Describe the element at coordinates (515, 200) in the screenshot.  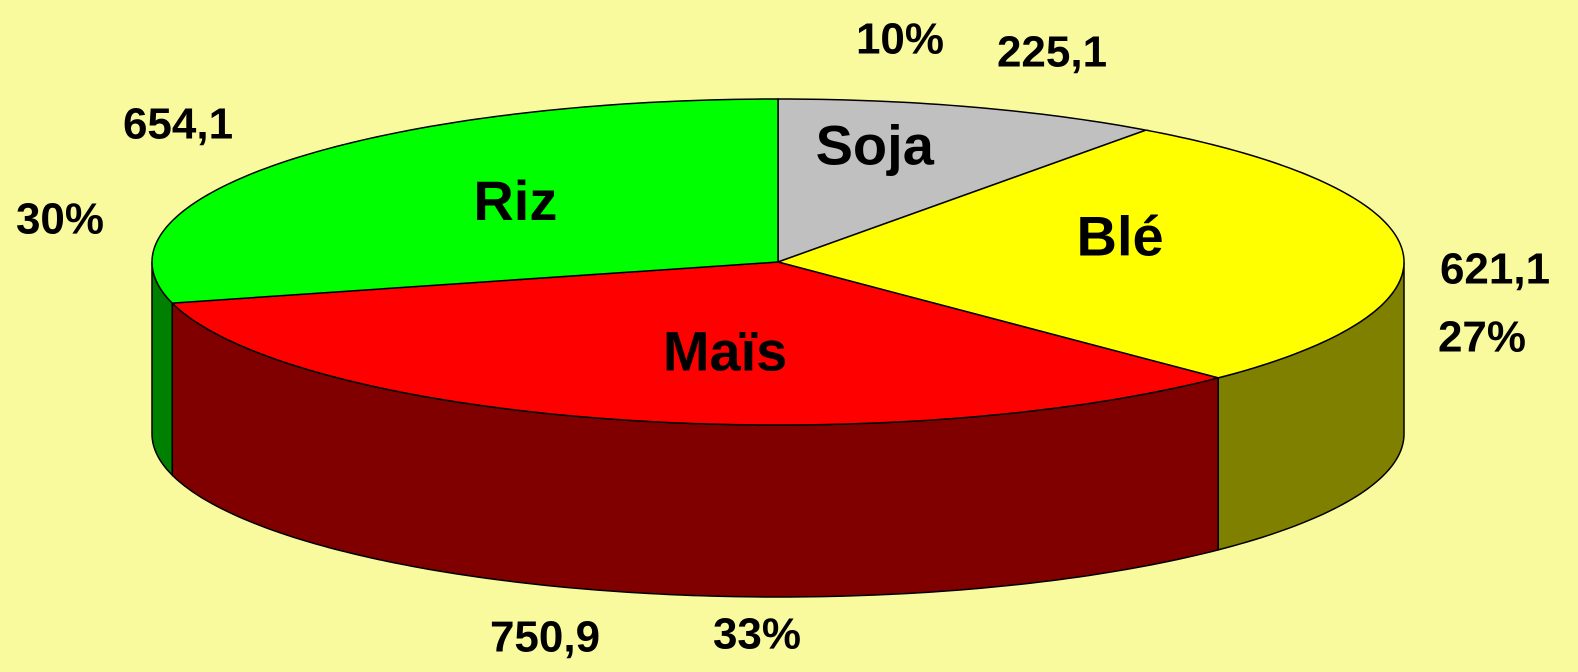
I see `category-label: Riz` at that location.